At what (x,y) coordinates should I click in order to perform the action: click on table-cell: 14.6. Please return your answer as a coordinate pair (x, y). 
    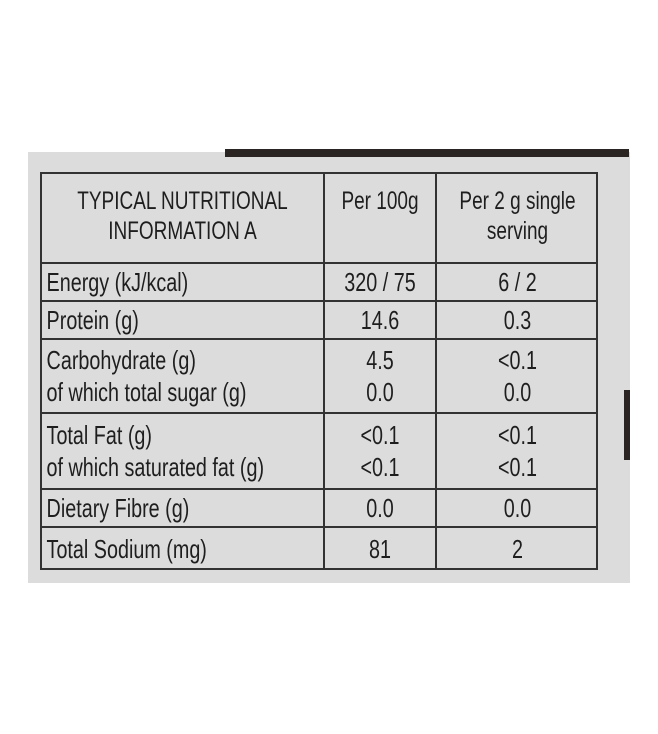
    Looking at the image, I should click on (381, 321).